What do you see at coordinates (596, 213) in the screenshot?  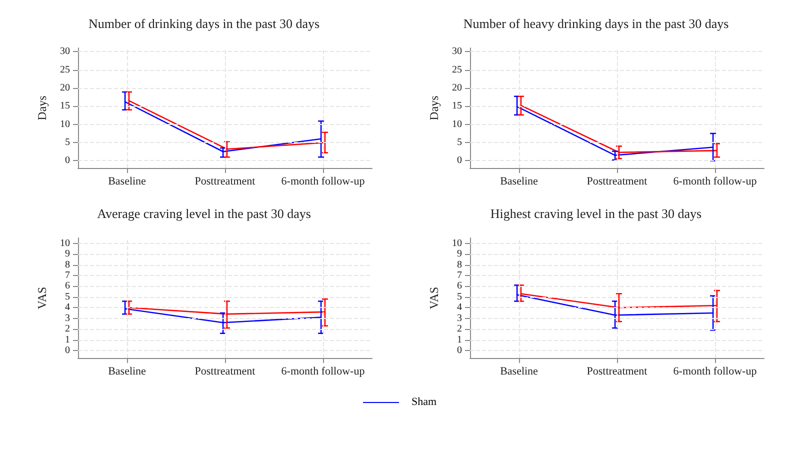 I see `chart-title: Highest craving level in the past 30 days` at bounding box center [596, 213].